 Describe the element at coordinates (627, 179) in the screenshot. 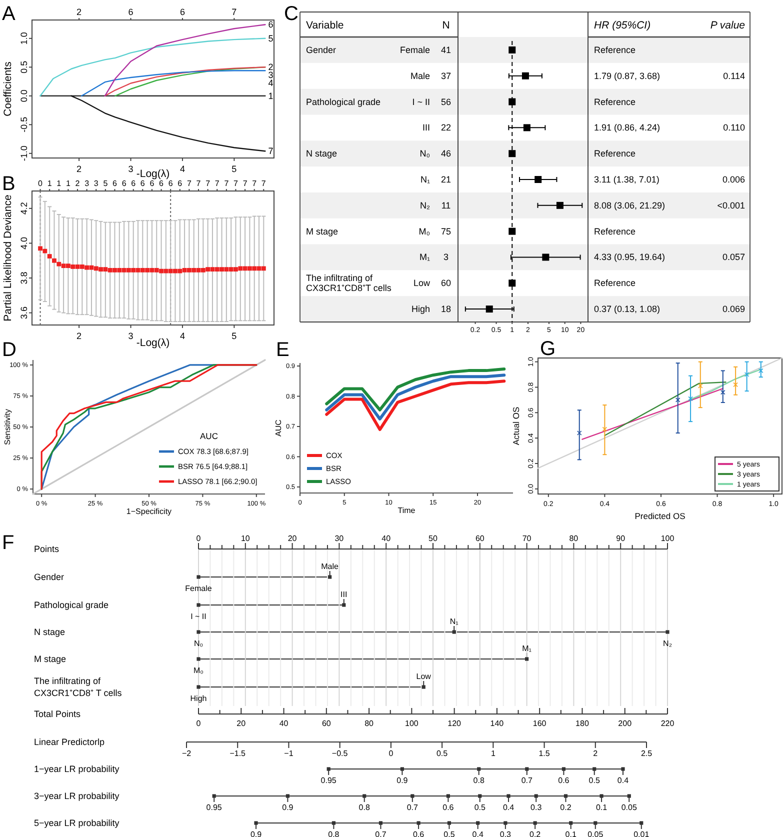

I see `text: 3.11 (1.38, 7.01)` at that location.